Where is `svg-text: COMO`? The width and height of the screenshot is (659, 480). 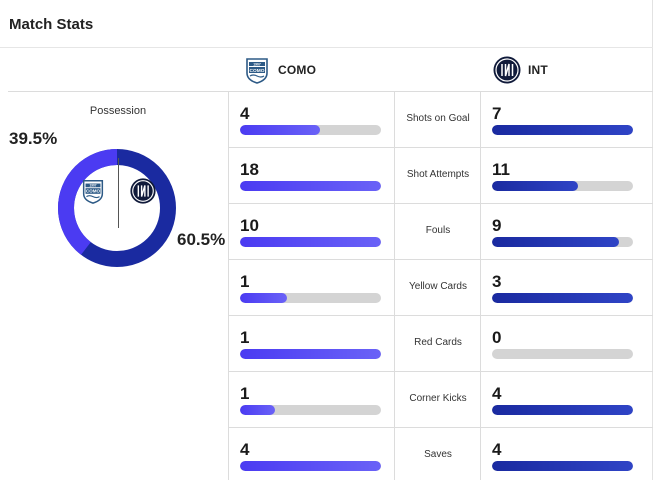
svg-text: COMO is located at coordinates (93, 191).